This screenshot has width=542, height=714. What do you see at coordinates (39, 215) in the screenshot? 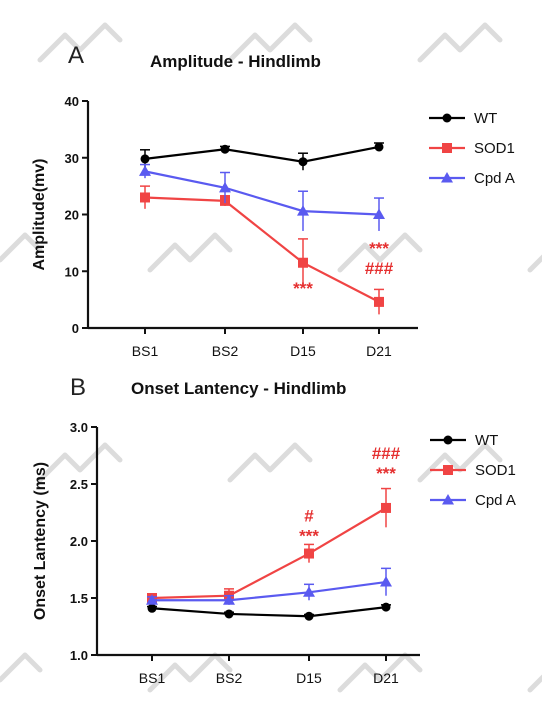
I see `y-axis-title-a: Amplitude(mv)` at bounding box center [39, 215].